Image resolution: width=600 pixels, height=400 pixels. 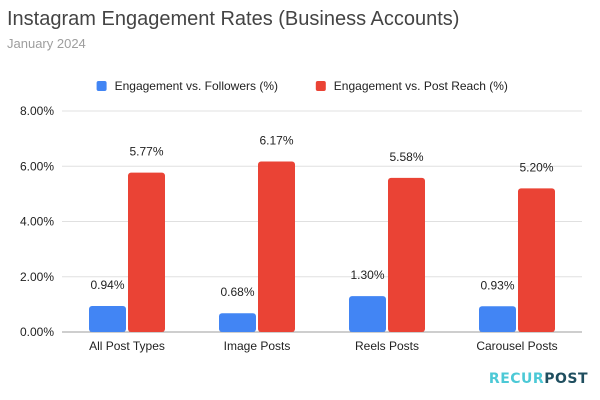 I want to click on legend-label: Engagement vs. Post Reach (%), so click(x=421, y=86).